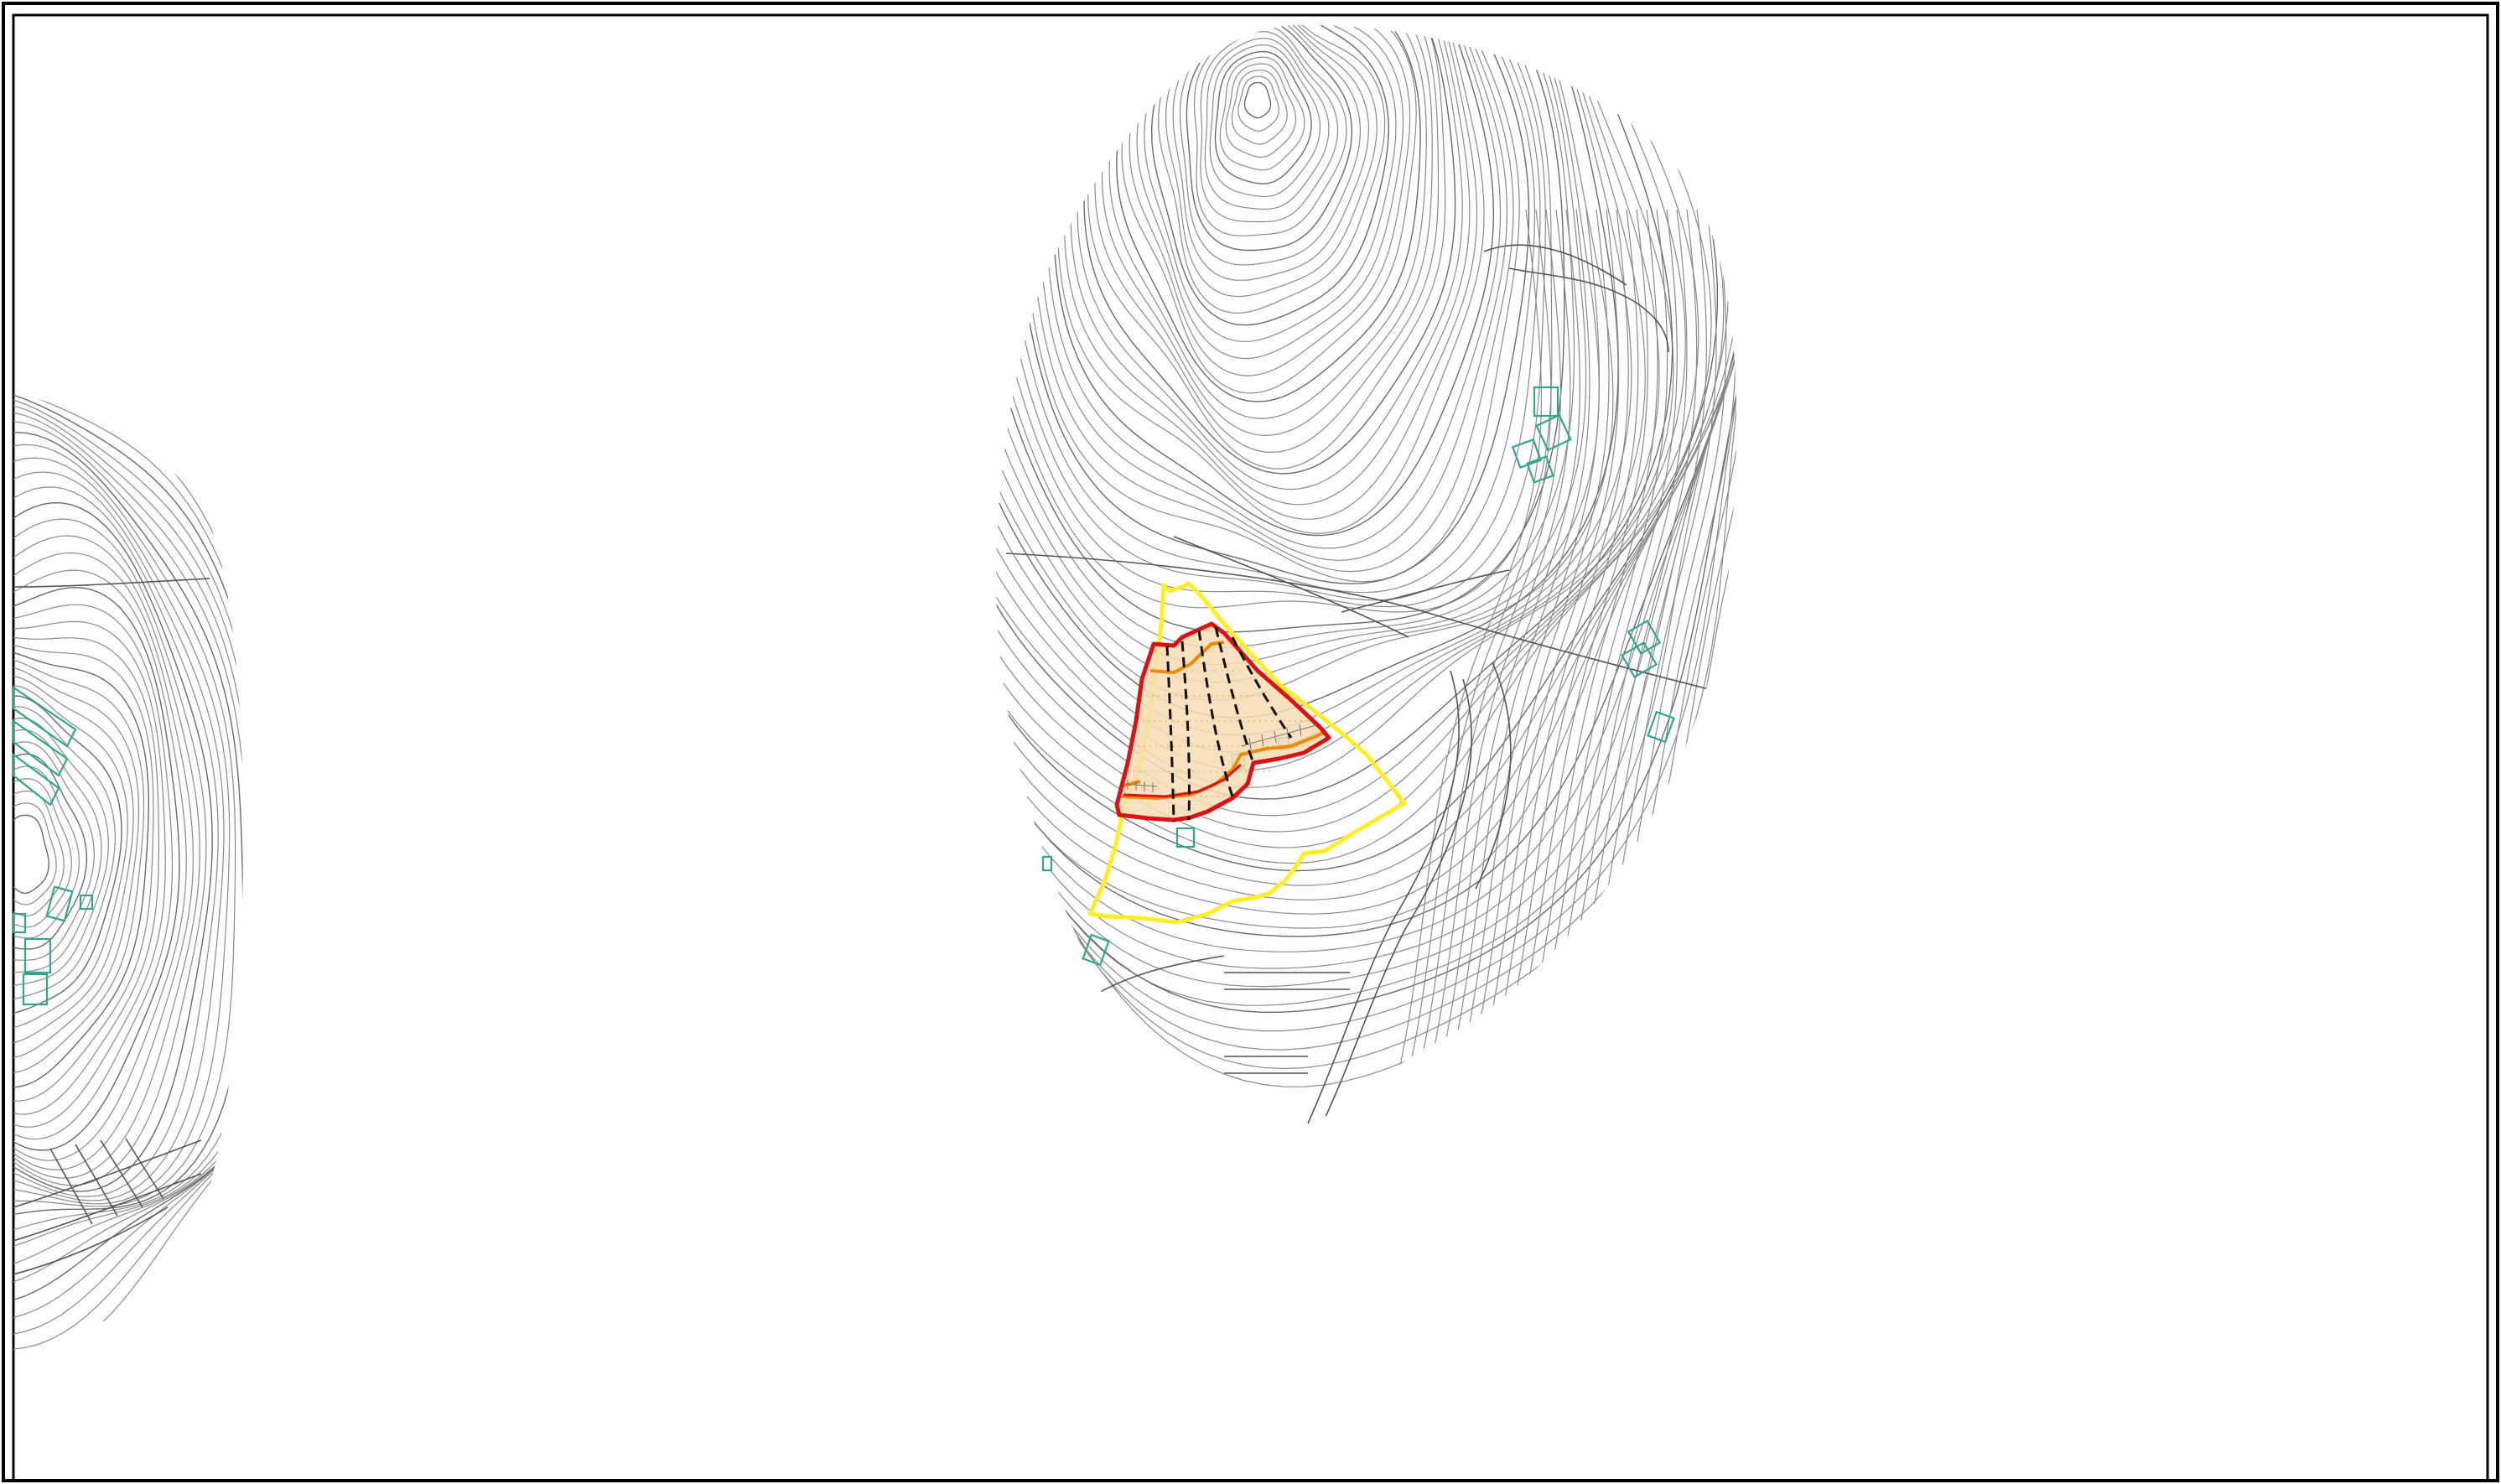  I want to click on site-boundary-inner, so click(1183, 780).